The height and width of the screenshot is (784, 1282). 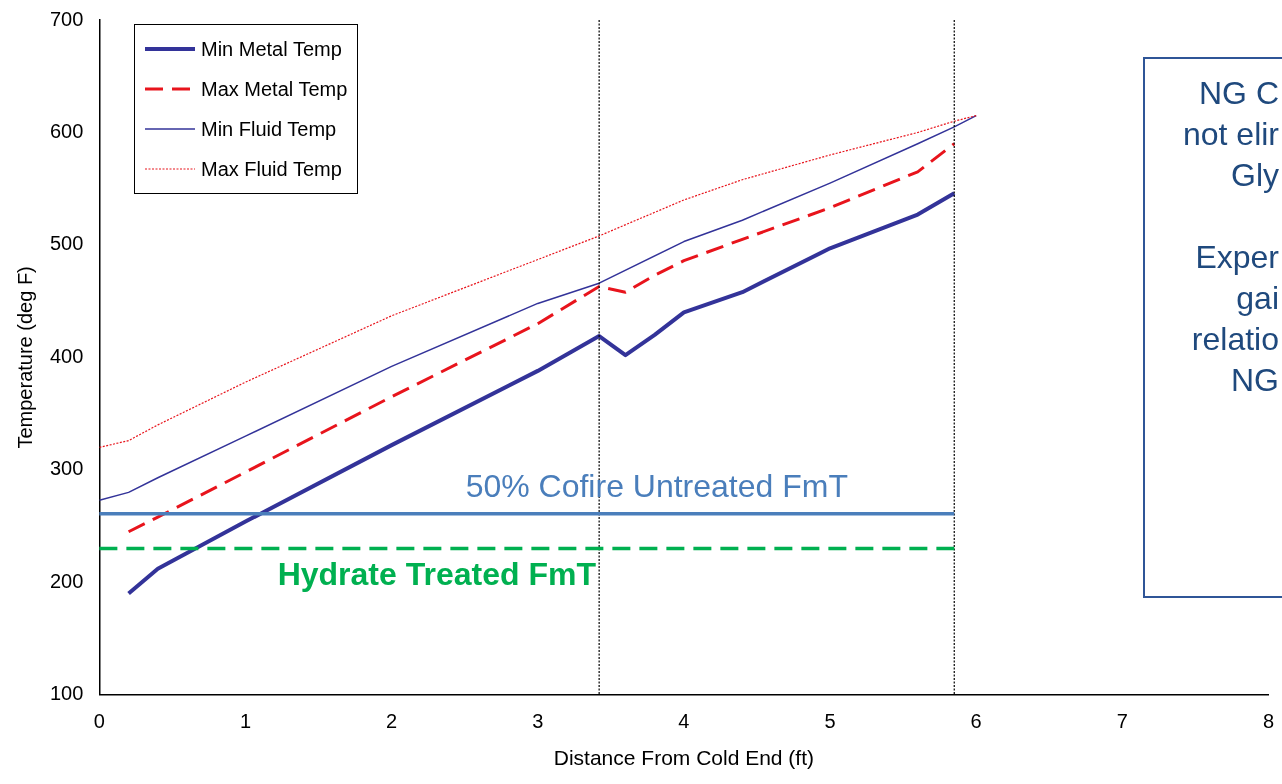 I want to click on x-tick-label: 1, so click(x=245, y=721).